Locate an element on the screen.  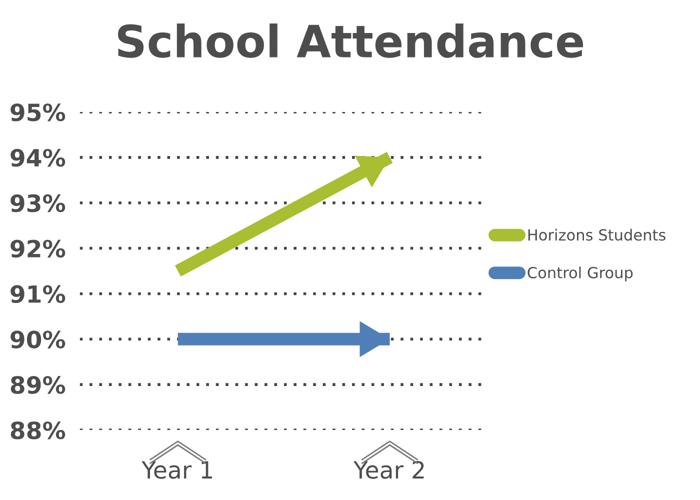
y-tick-label: 91% is located at coordinates (38, 294).